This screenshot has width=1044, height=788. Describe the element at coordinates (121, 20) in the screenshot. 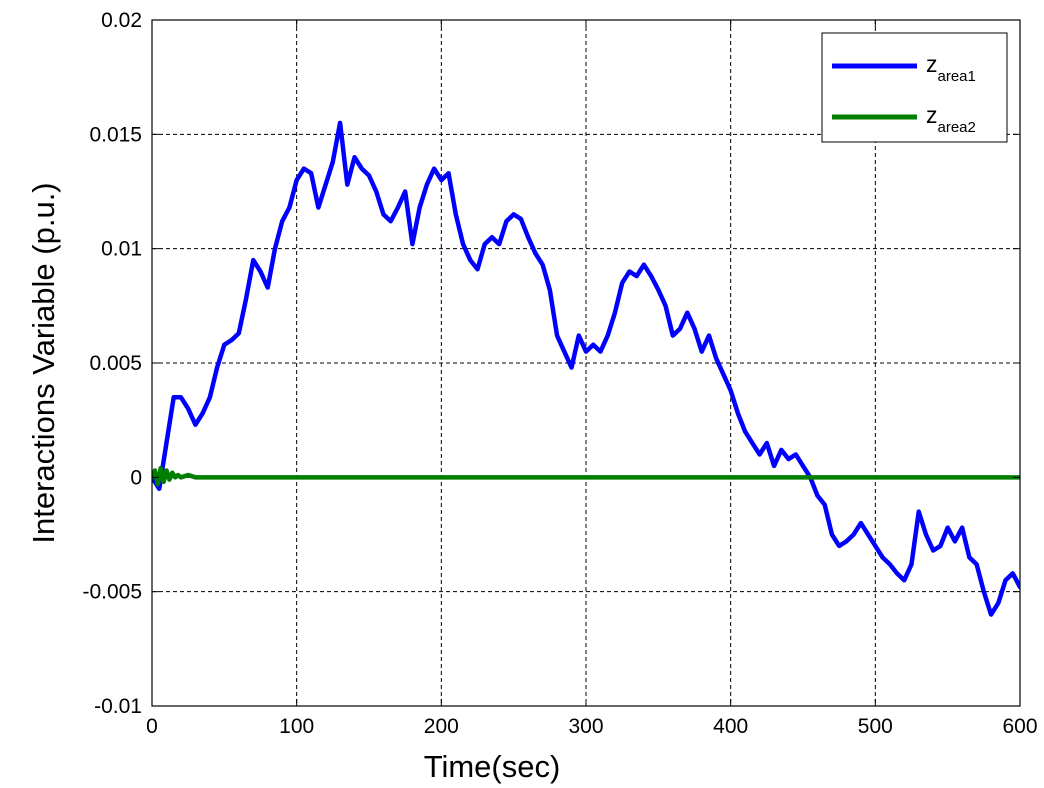

I see `y-tick-label: 0.02` at that location.